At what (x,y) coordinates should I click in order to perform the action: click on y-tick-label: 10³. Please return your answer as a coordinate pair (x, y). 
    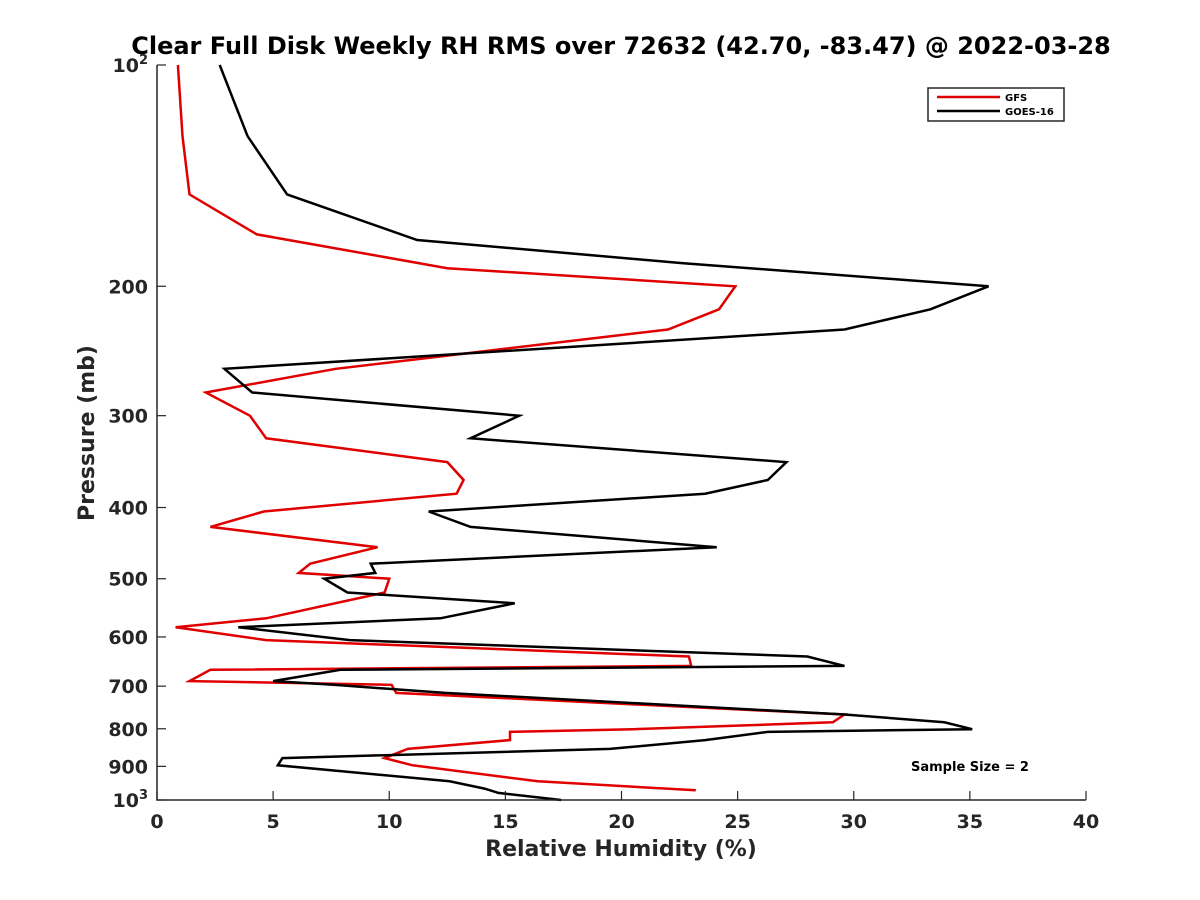
    Looking at the image, I should click on (131, 800).